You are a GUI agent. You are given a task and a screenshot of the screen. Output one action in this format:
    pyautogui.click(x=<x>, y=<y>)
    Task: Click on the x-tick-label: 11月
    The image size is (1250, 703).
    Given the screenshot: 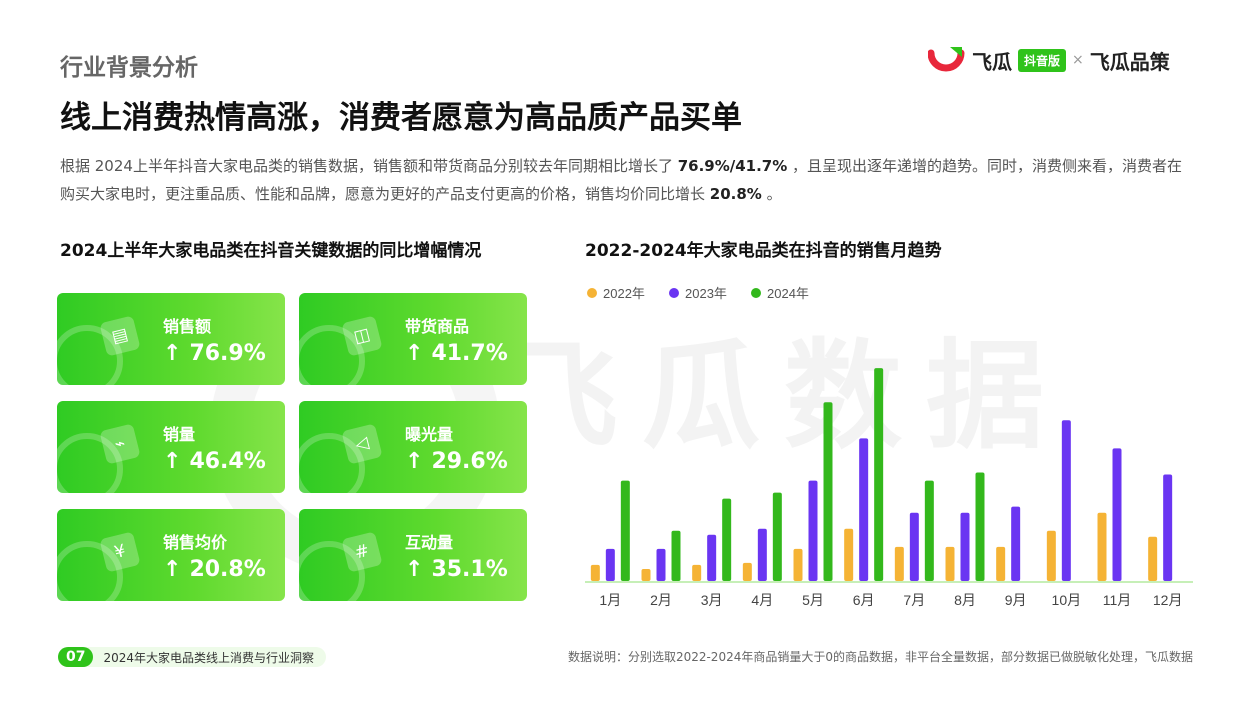 What is the action you would take?
    pyautogui.click(x=1117, y=600)
    